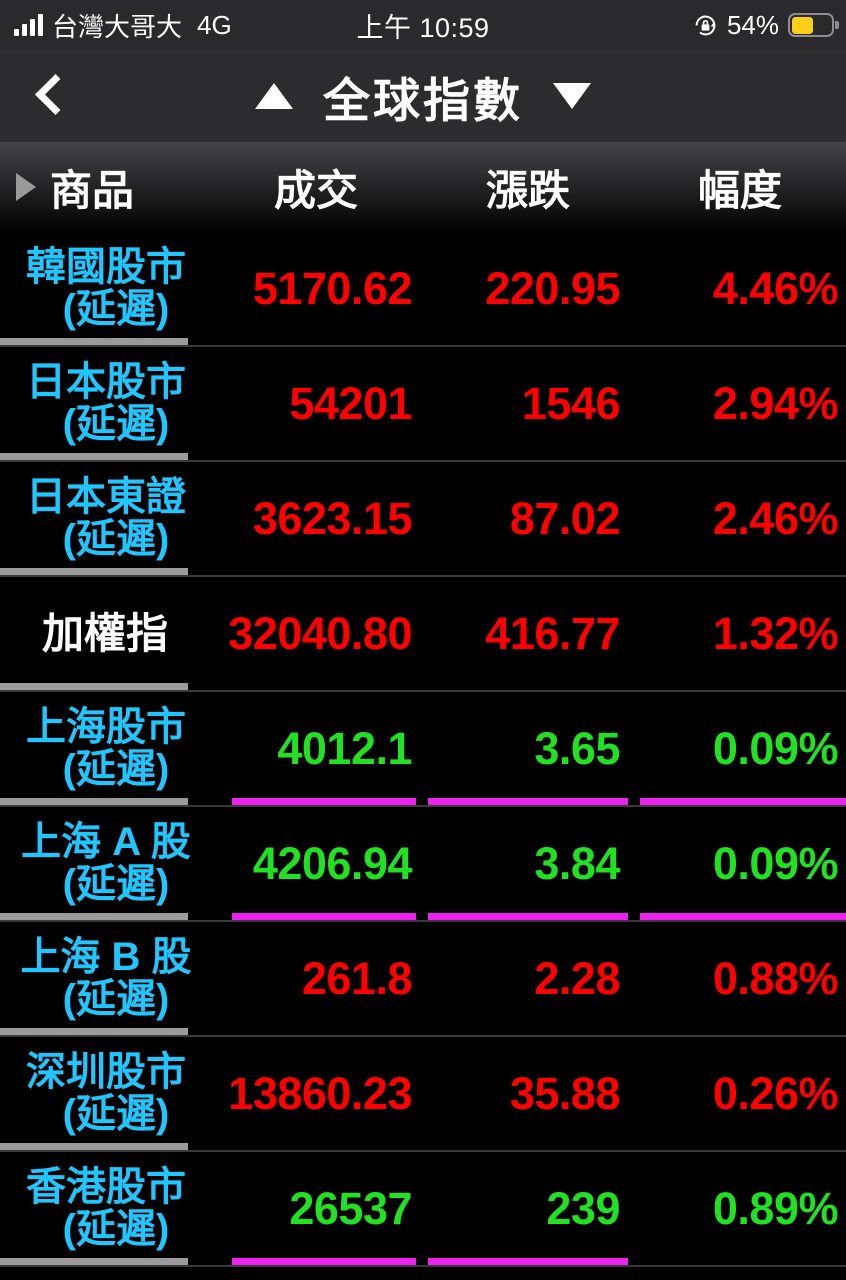  What do you see at coordinates (528, 863) in the screenshot?
I see `row-change-cell: 3.84` at bounding box center [528, 863].